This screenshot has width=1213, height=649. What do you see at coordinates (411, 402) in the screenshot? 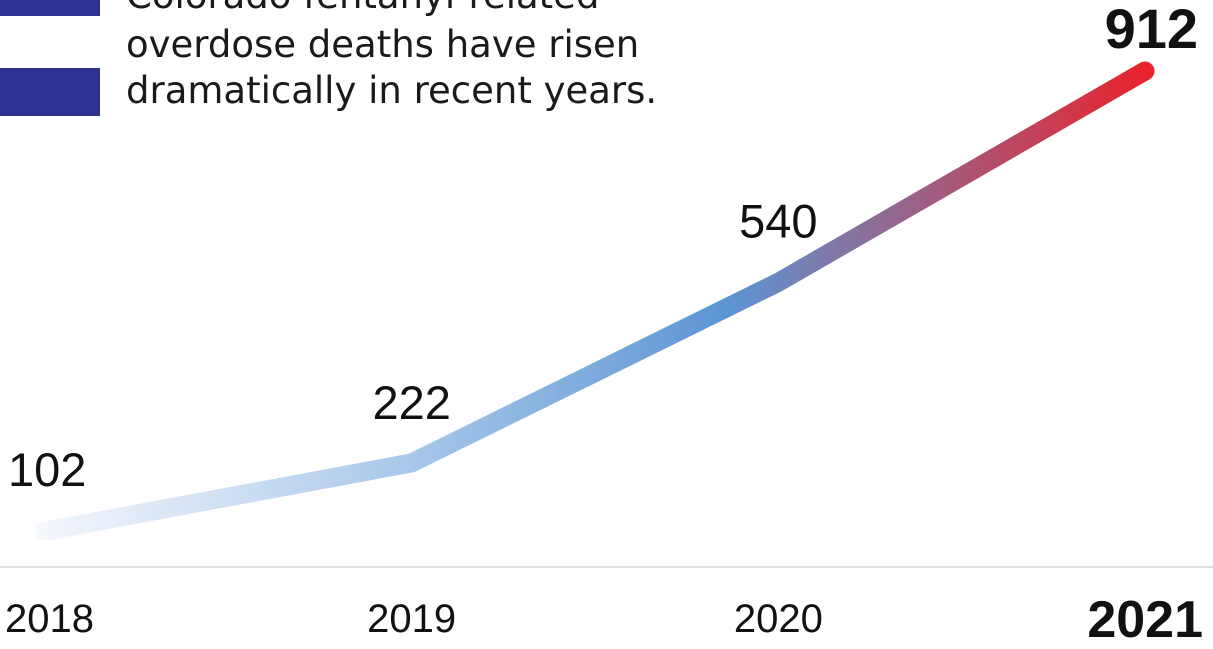
I see `data-label-2019: 222` at bounding box center [411, 402].